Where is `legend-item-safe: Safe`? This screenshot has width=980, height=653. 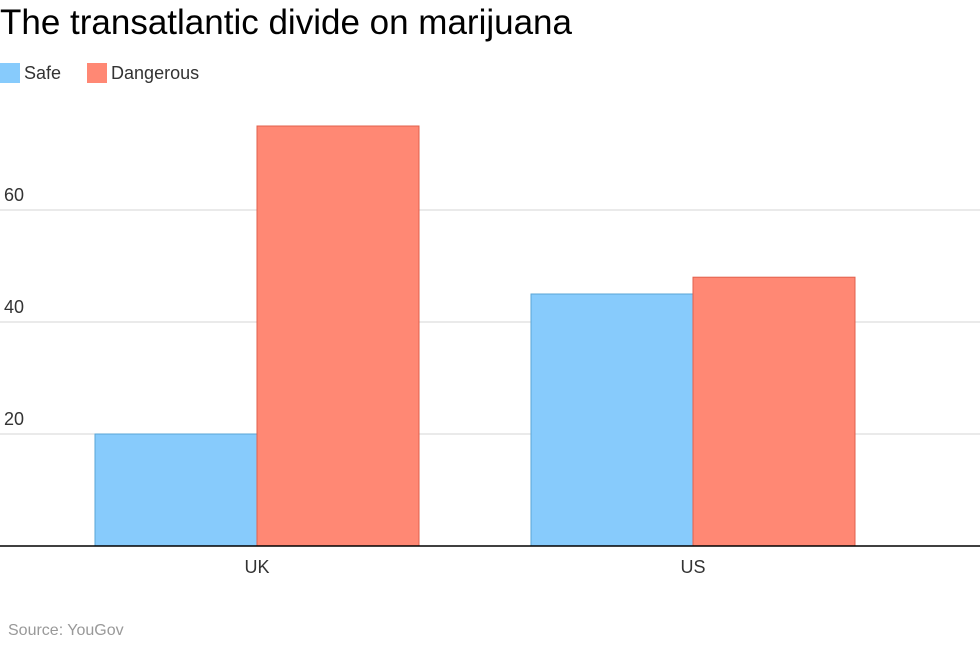
legend-item-safe: Safe is located at coordinates (30, 73).